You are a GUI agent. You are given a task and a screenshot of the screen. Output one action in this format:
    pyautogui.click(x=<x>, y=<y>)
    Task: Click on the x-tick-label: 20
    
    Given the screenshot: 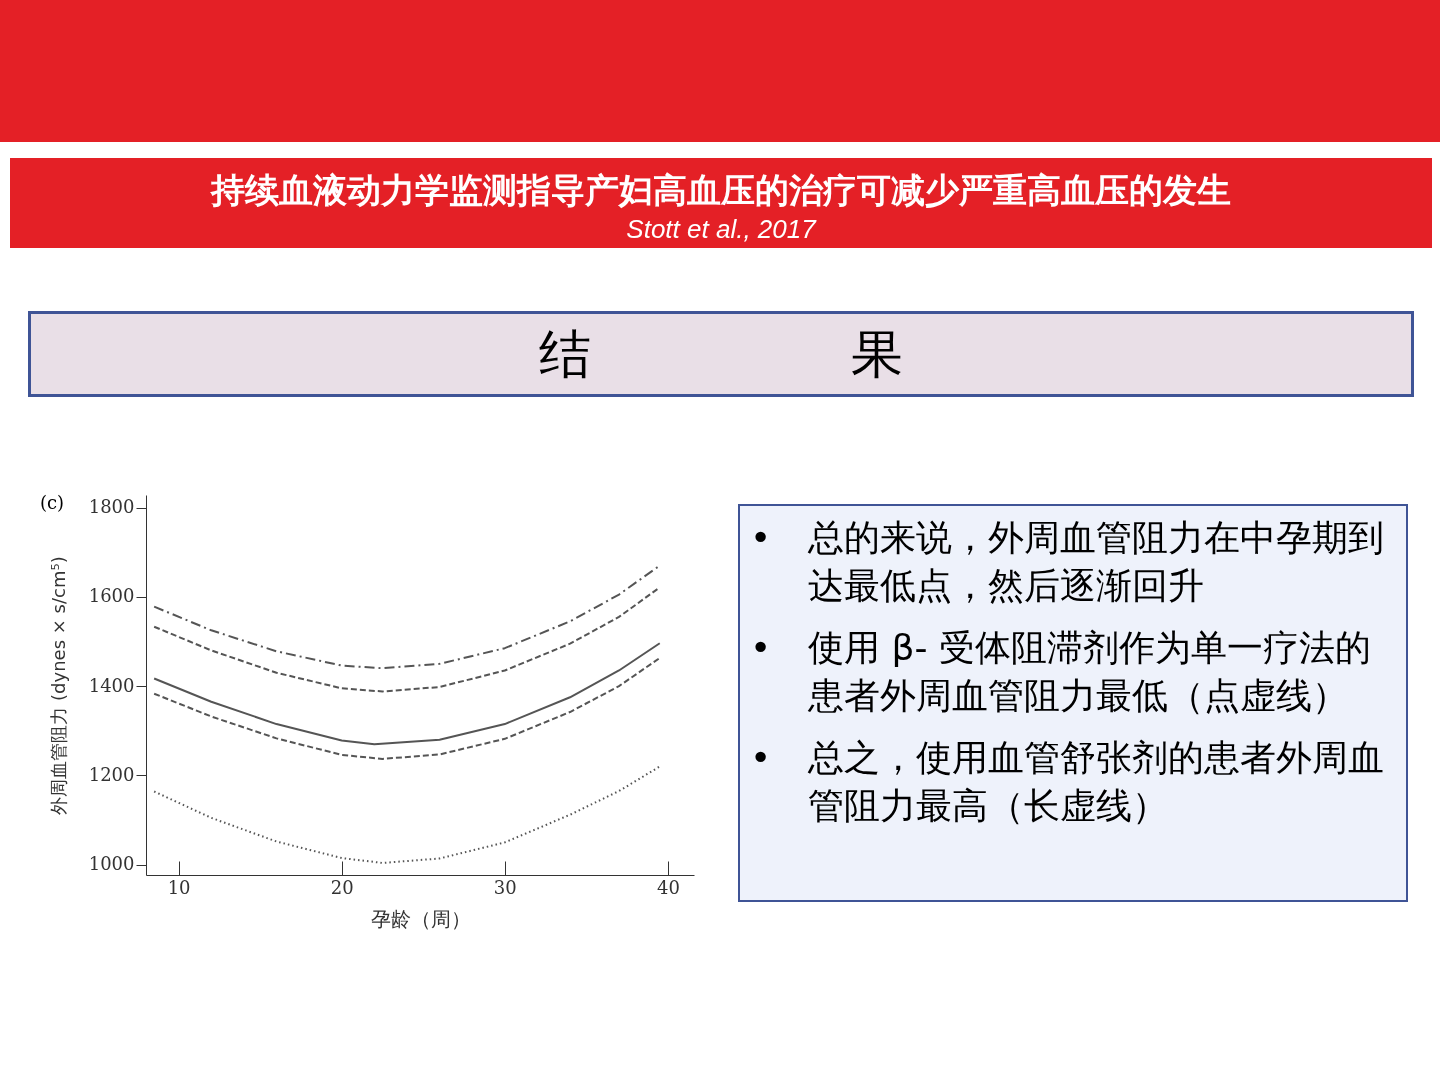 What is the action you would take?
    pyautogui.click(x=342, y=887)
    